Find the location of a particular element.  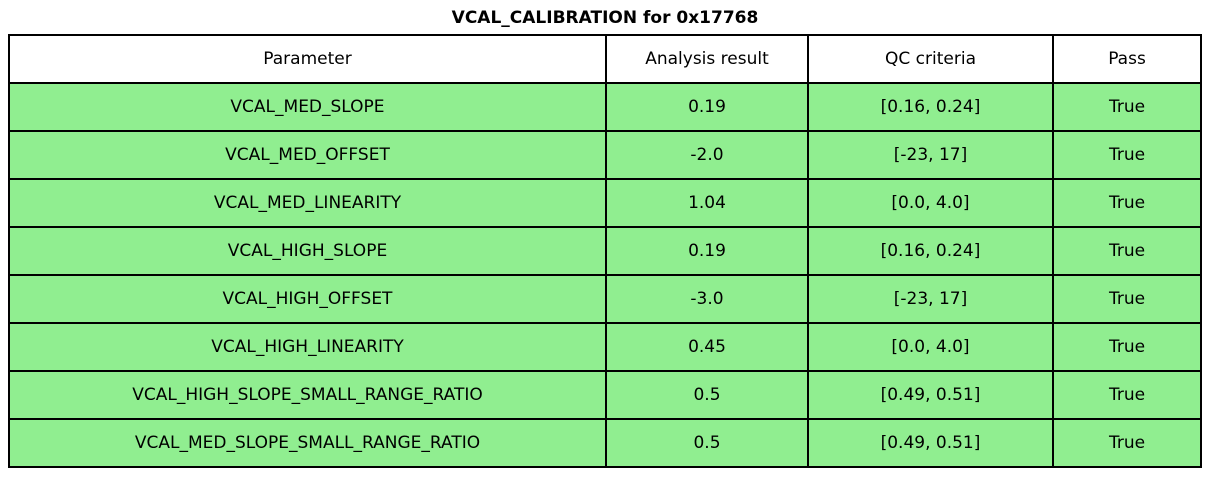

cell-parameter: VCAL_HIGH_LINEARITY is located at coordinates (307, 347).